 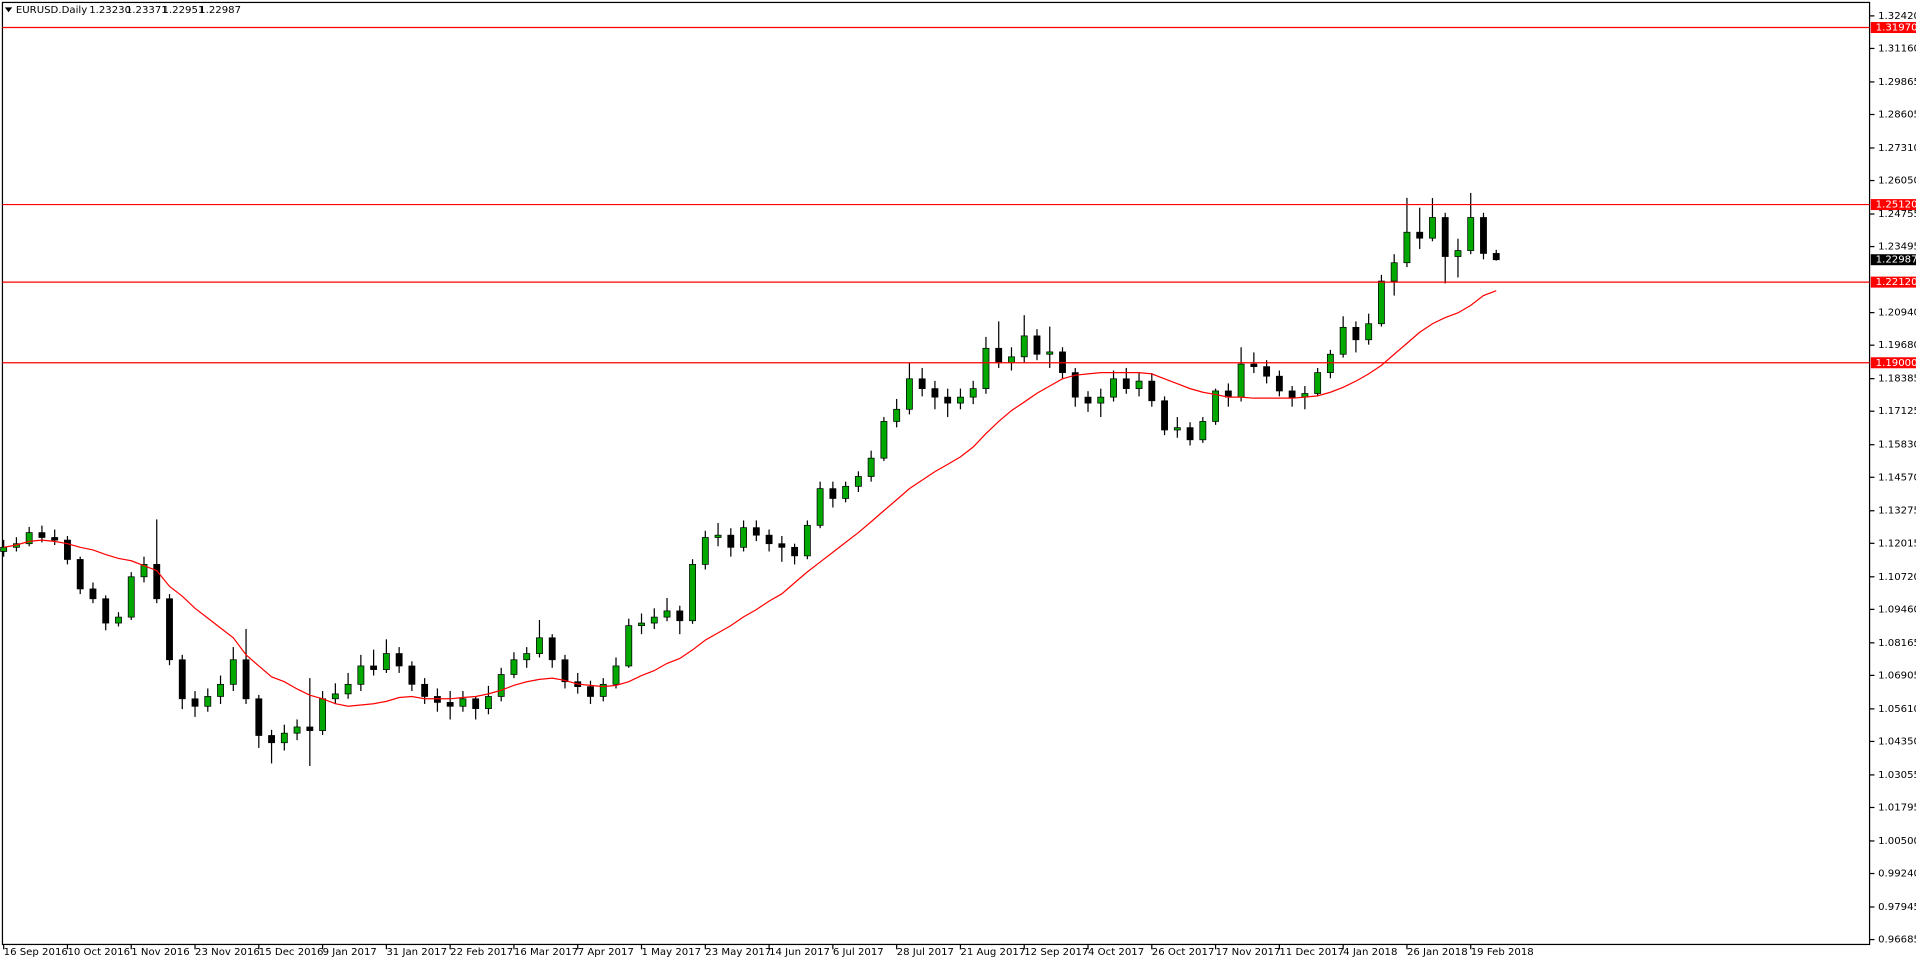 I want to click on y-tick-label: 1.14570, so click(x=1897, y=477).